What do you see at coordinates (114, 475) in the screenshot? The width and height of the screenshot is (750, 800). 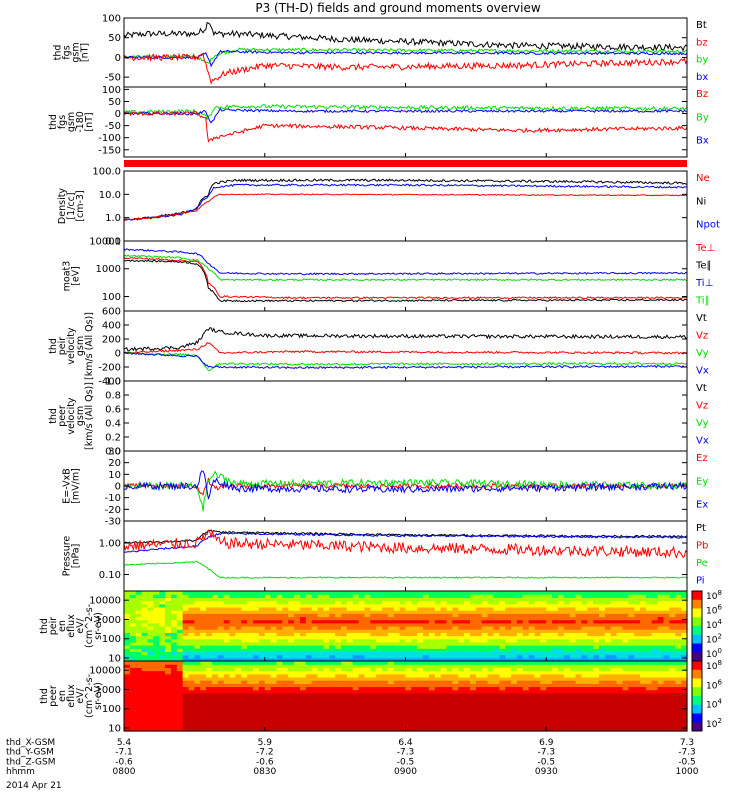 I see `y-tick-label: 10` at bounding box center [114, 475].